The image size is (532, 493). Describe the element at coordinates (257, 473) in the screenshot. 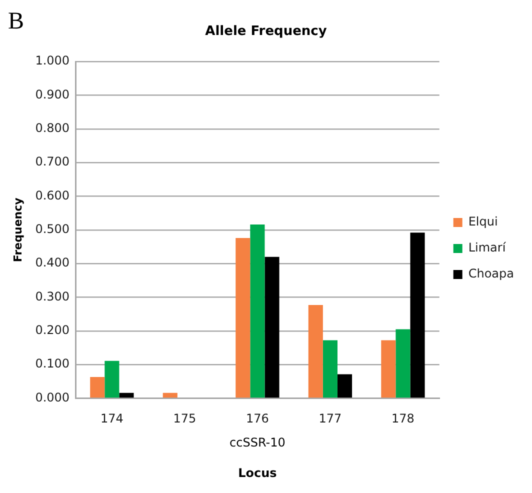

I see `x-axis-title: Locus` at that location.